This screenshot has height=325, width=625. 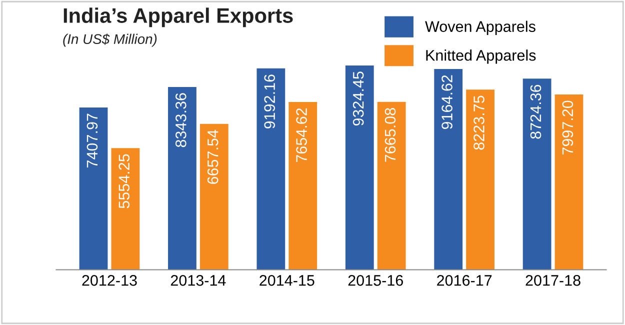 What do you see at coordinates (375, 280) in the screenshot?
I see `x-tick-label: 2015-16` at bounding box center [375, 280].